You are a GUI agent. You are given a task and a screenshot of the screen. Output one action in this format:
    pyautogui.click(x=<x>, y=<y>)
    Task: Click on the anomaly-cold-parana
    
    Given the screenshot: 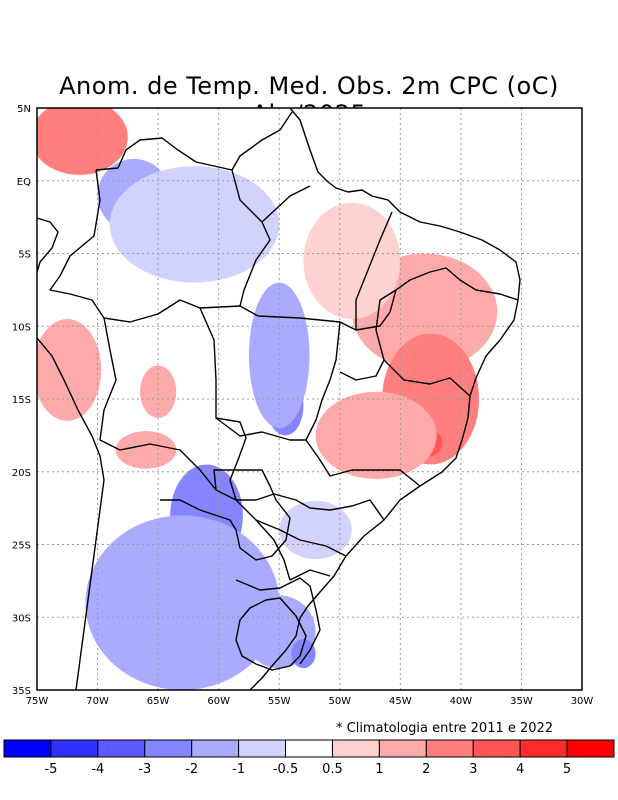 What is the action you would take?
    pyautogui.click(x=315, y=530)
    